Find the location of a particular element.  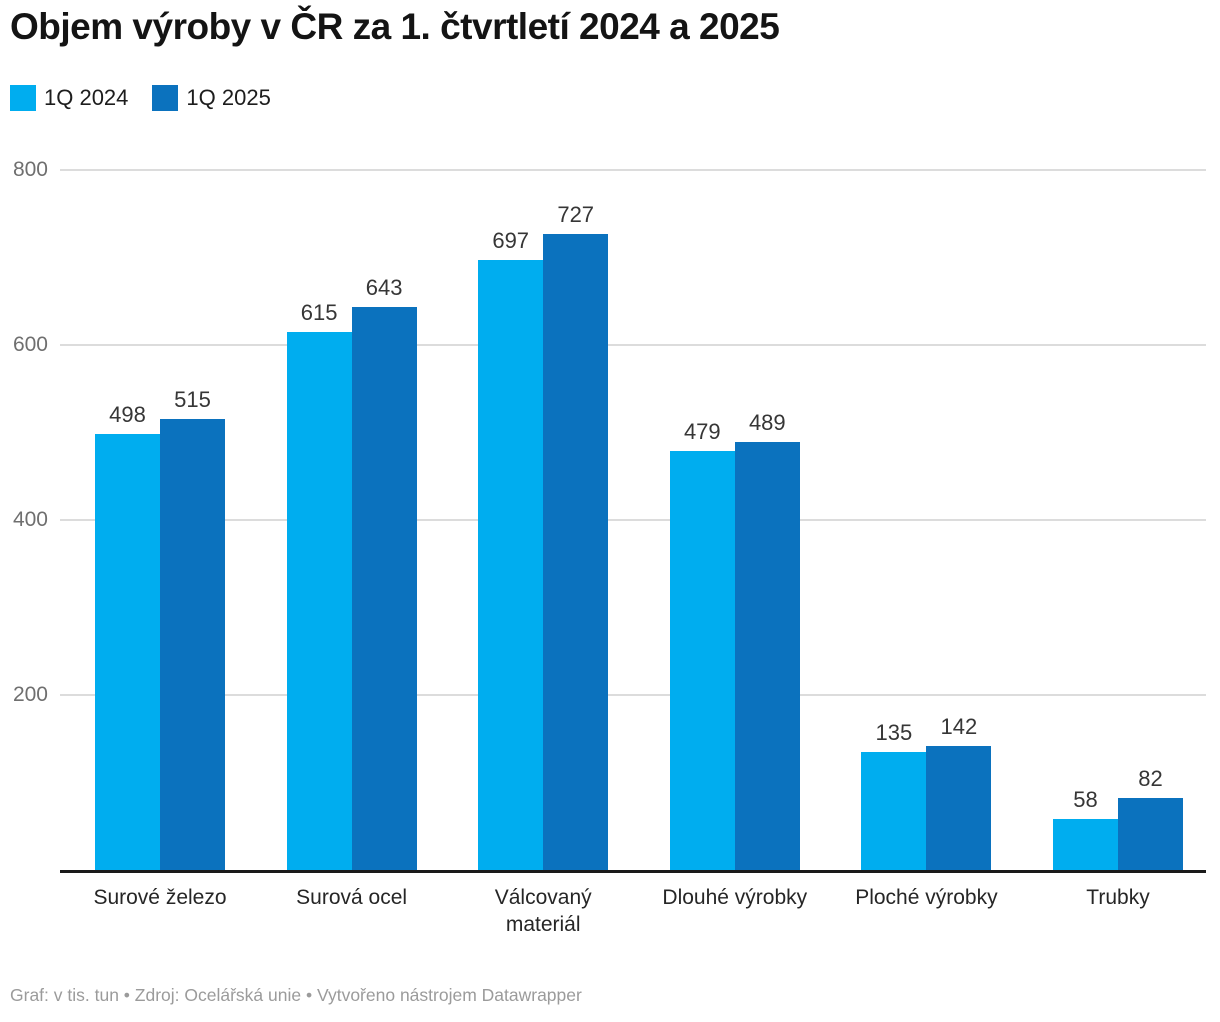

legend-item-1q2025: 1Q 2025 is located at coordinates (211, 98).